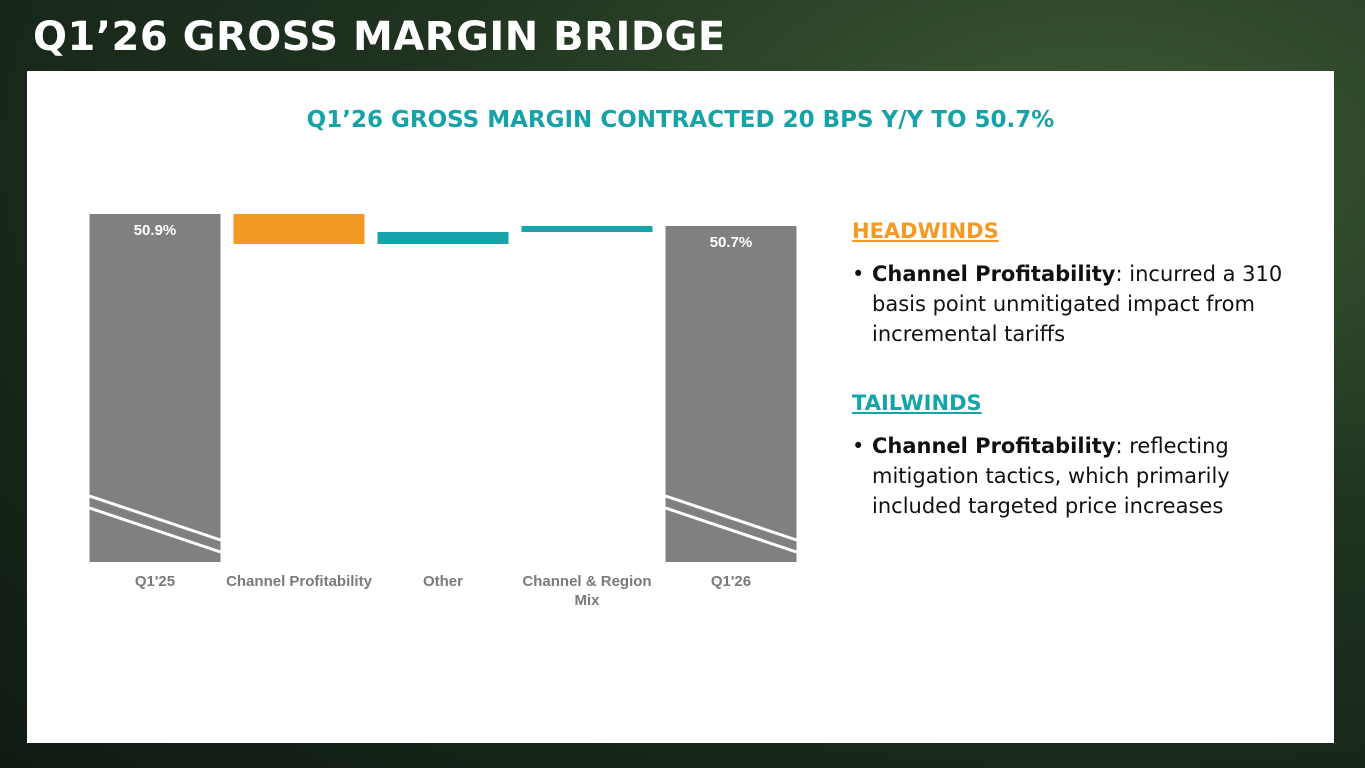 The height and width of the screenshot is (768, 1365). Describe the element at coordinates (379, 37) in the screenshot. I see `page-title: Q1’26 GROSS MARGIN BRIDGE` at that location.